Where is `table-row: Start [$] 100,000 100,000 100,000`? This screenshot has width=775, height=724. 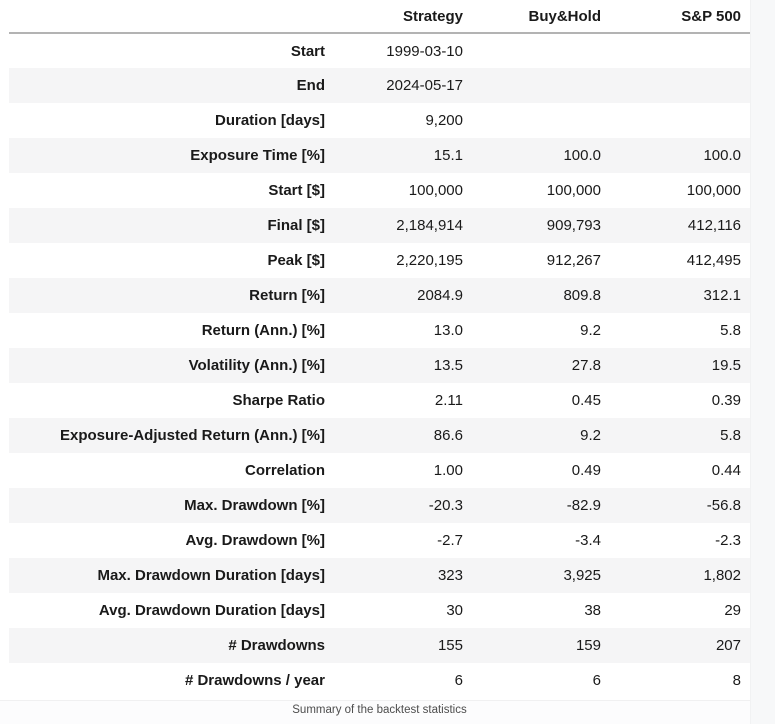 table-row: Start [$] 100,000 100,000 100,000 is located at coordinates (379, 190).